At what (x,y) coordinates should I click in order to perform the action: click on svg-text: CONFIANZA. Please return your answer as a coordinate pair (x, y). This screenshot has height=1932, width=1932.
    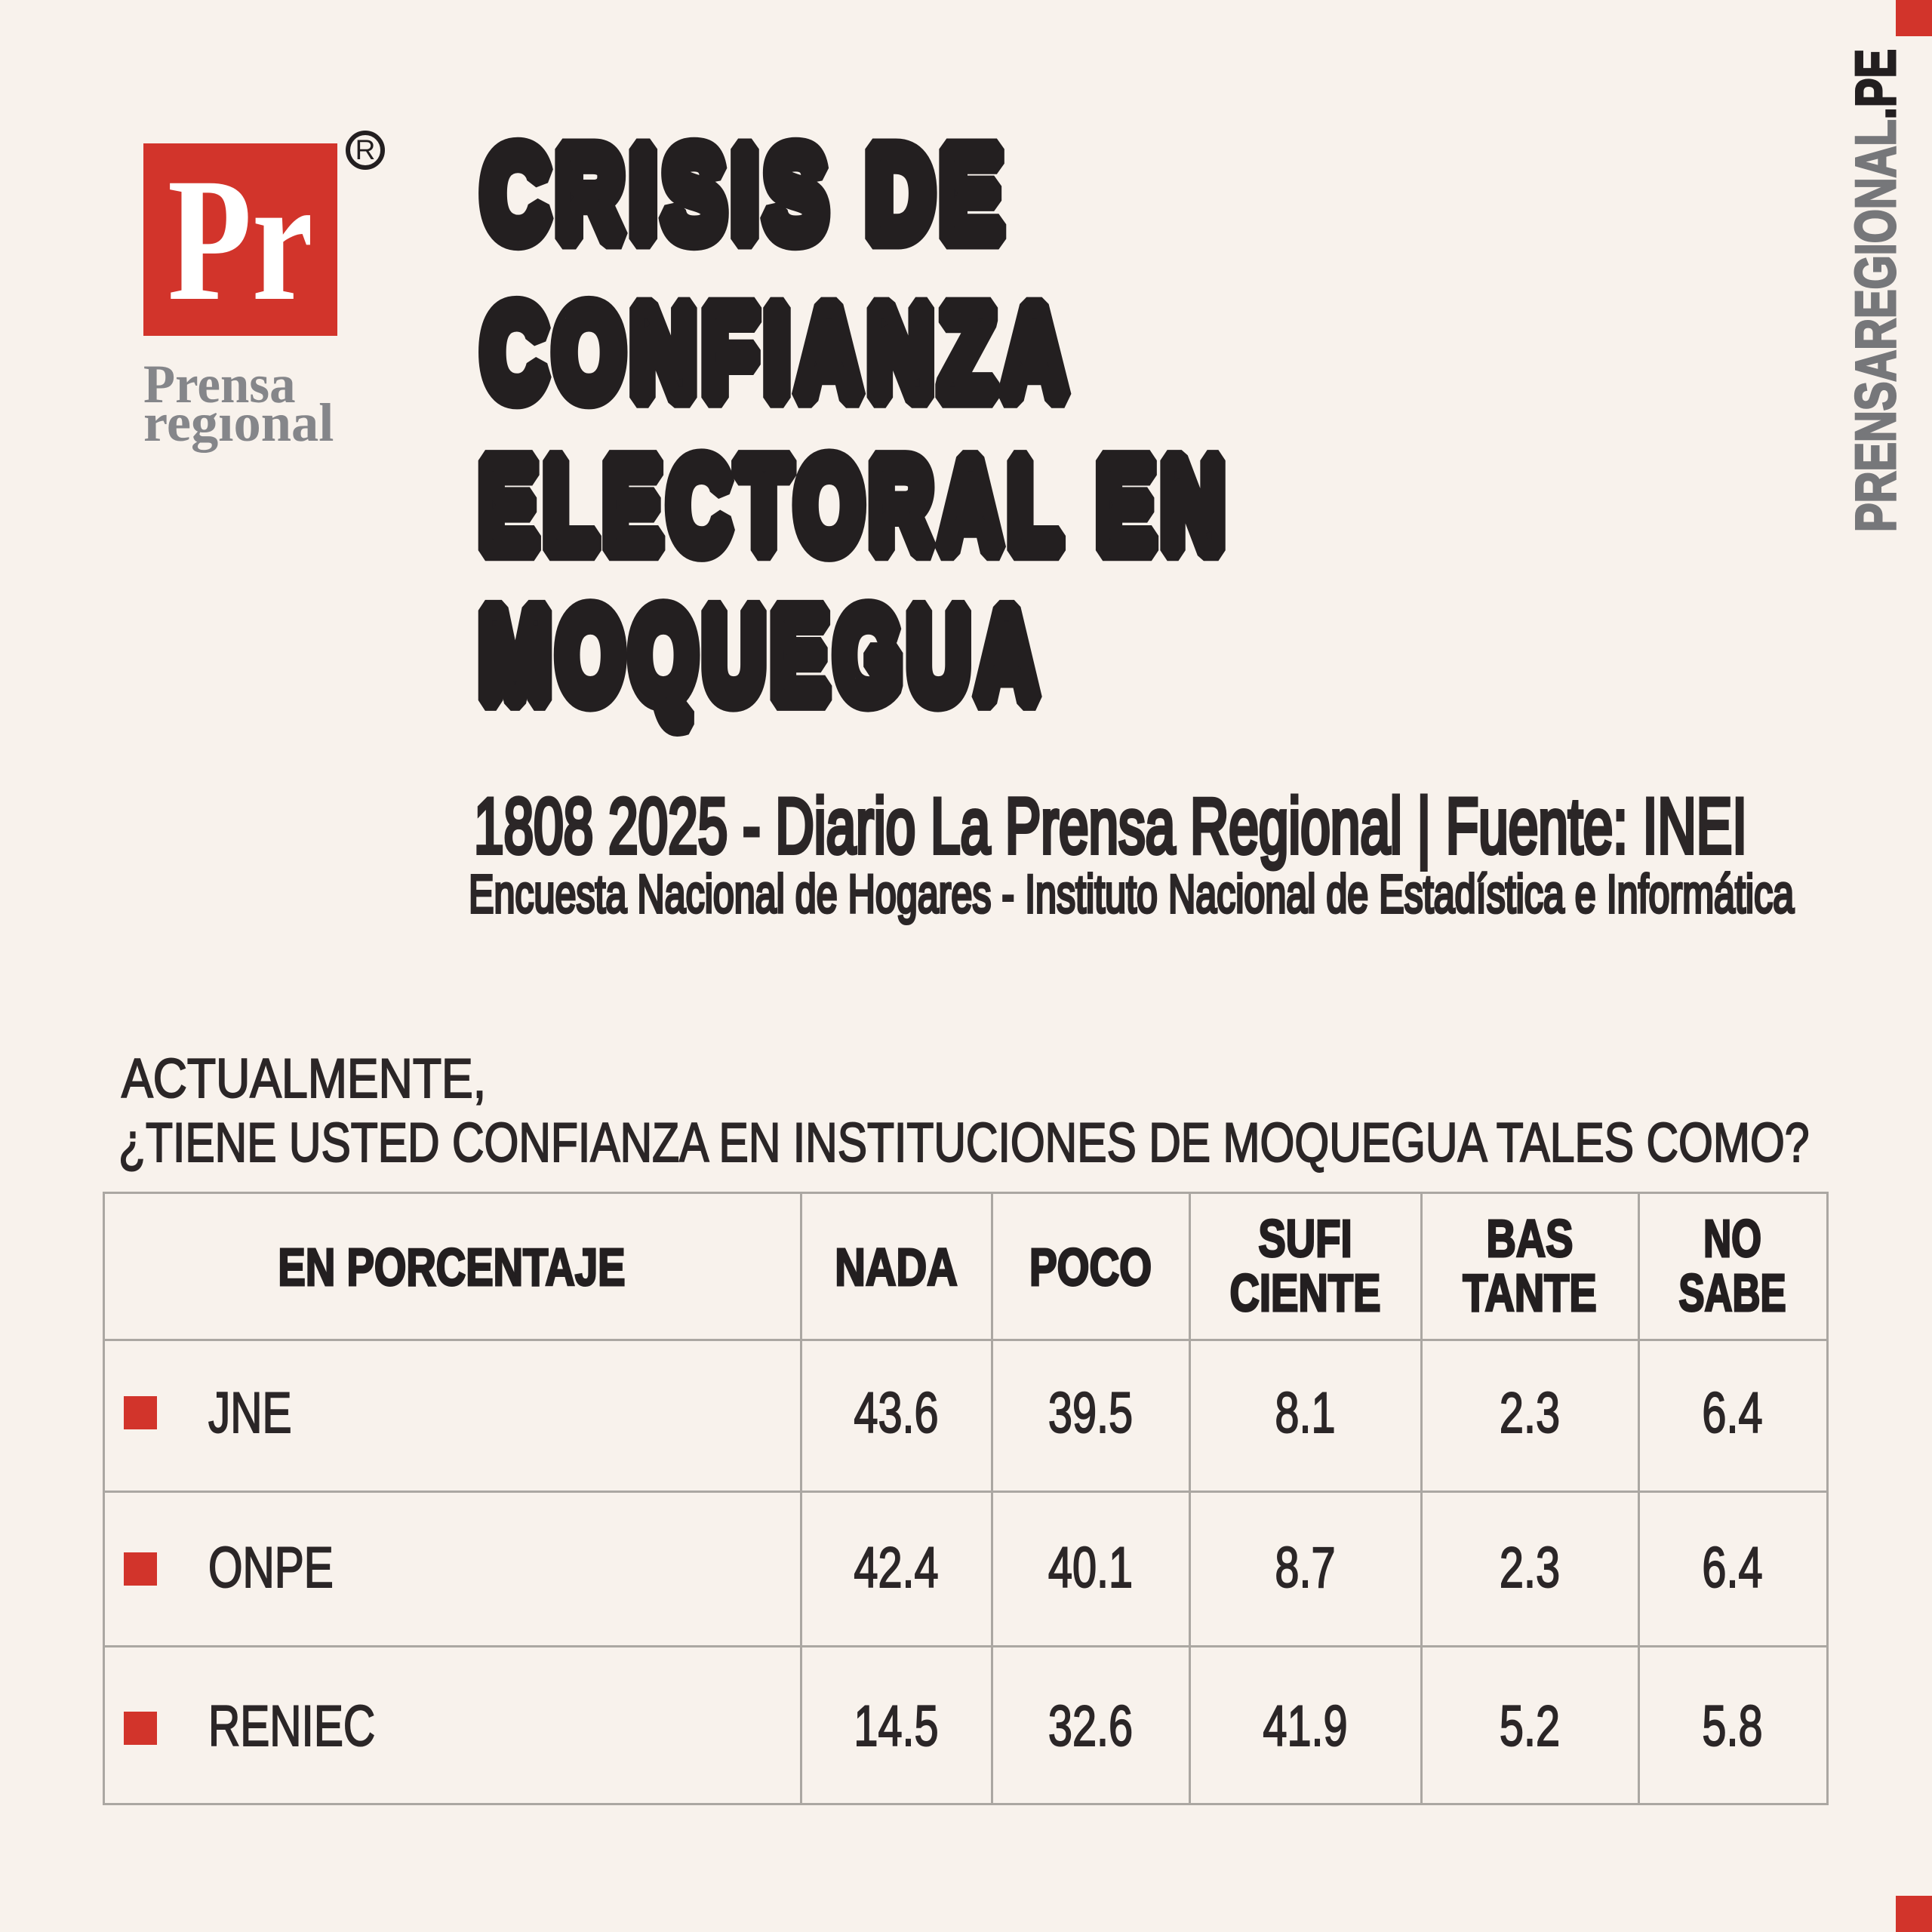
    Looking at the image, I should click on (778, 353).